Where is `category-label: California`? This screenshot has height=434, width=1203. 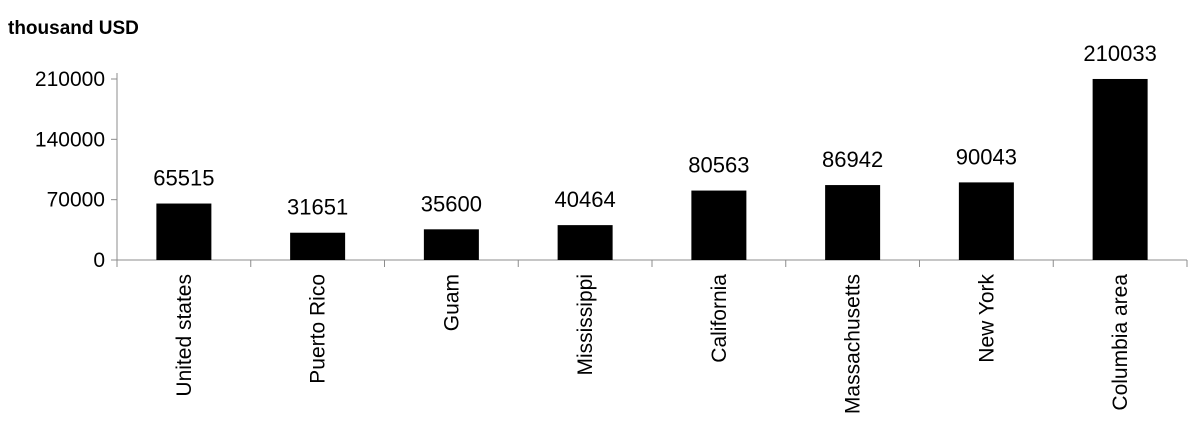
category-label: California is located at coordinates (719, 318).